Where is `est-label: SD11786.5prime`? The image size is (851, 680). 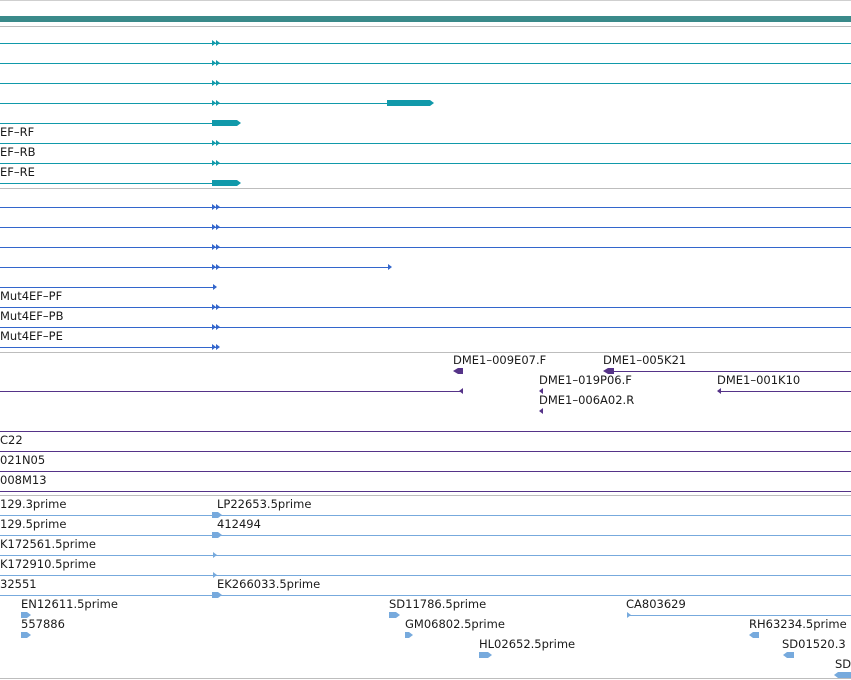
est-label: SD11786.5prime is located at coordinates (438, 604).